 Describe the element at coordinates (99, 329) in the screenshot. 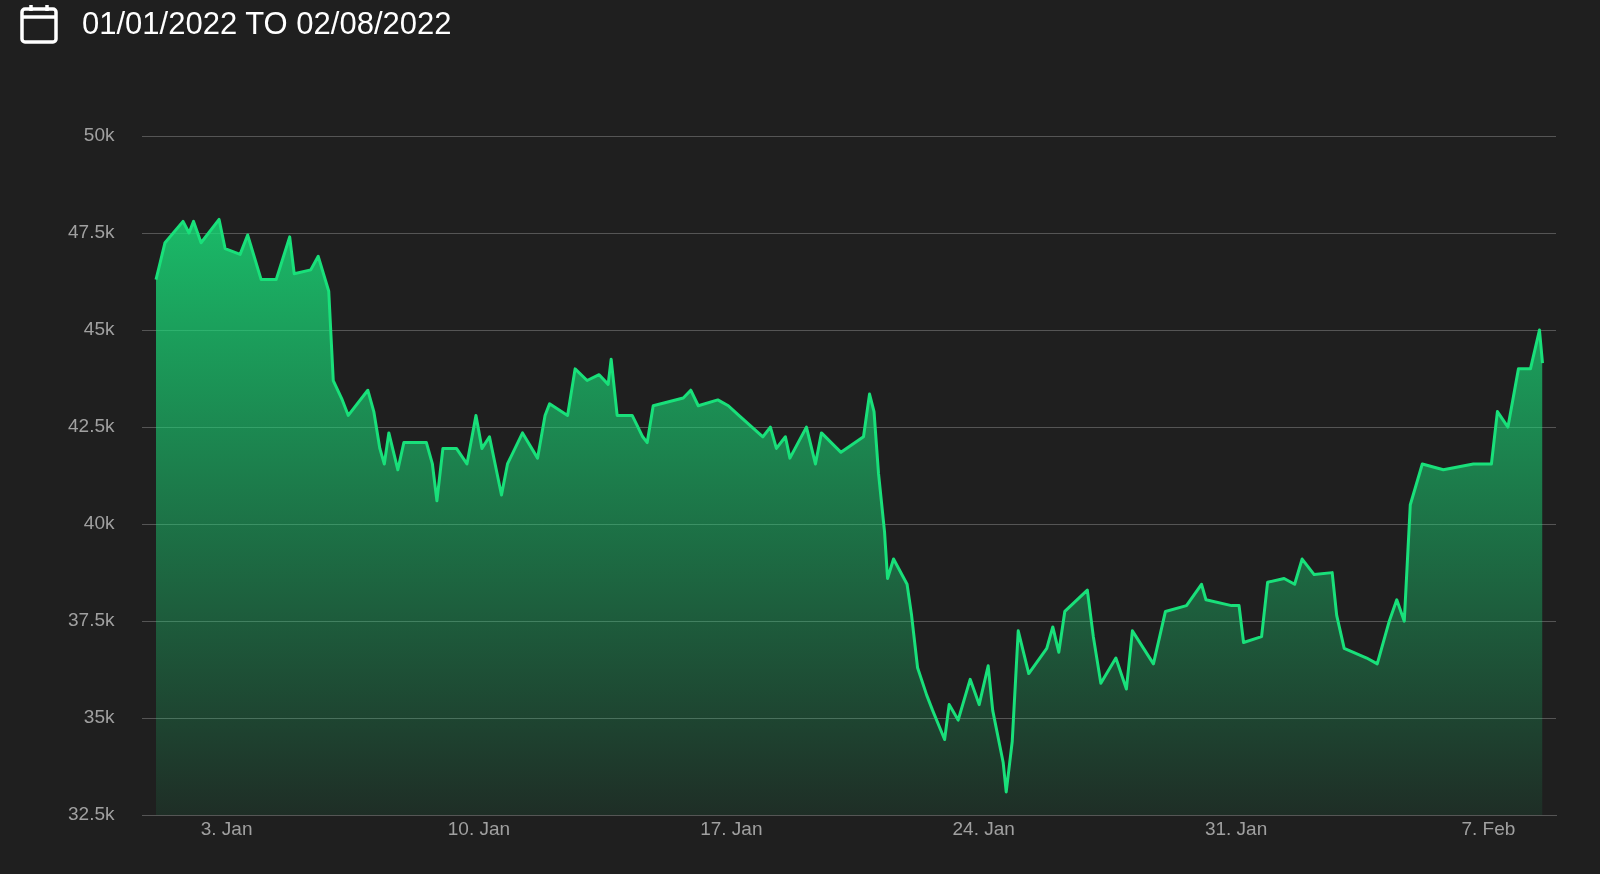

I see `y-tick-label: 45k` at that location.